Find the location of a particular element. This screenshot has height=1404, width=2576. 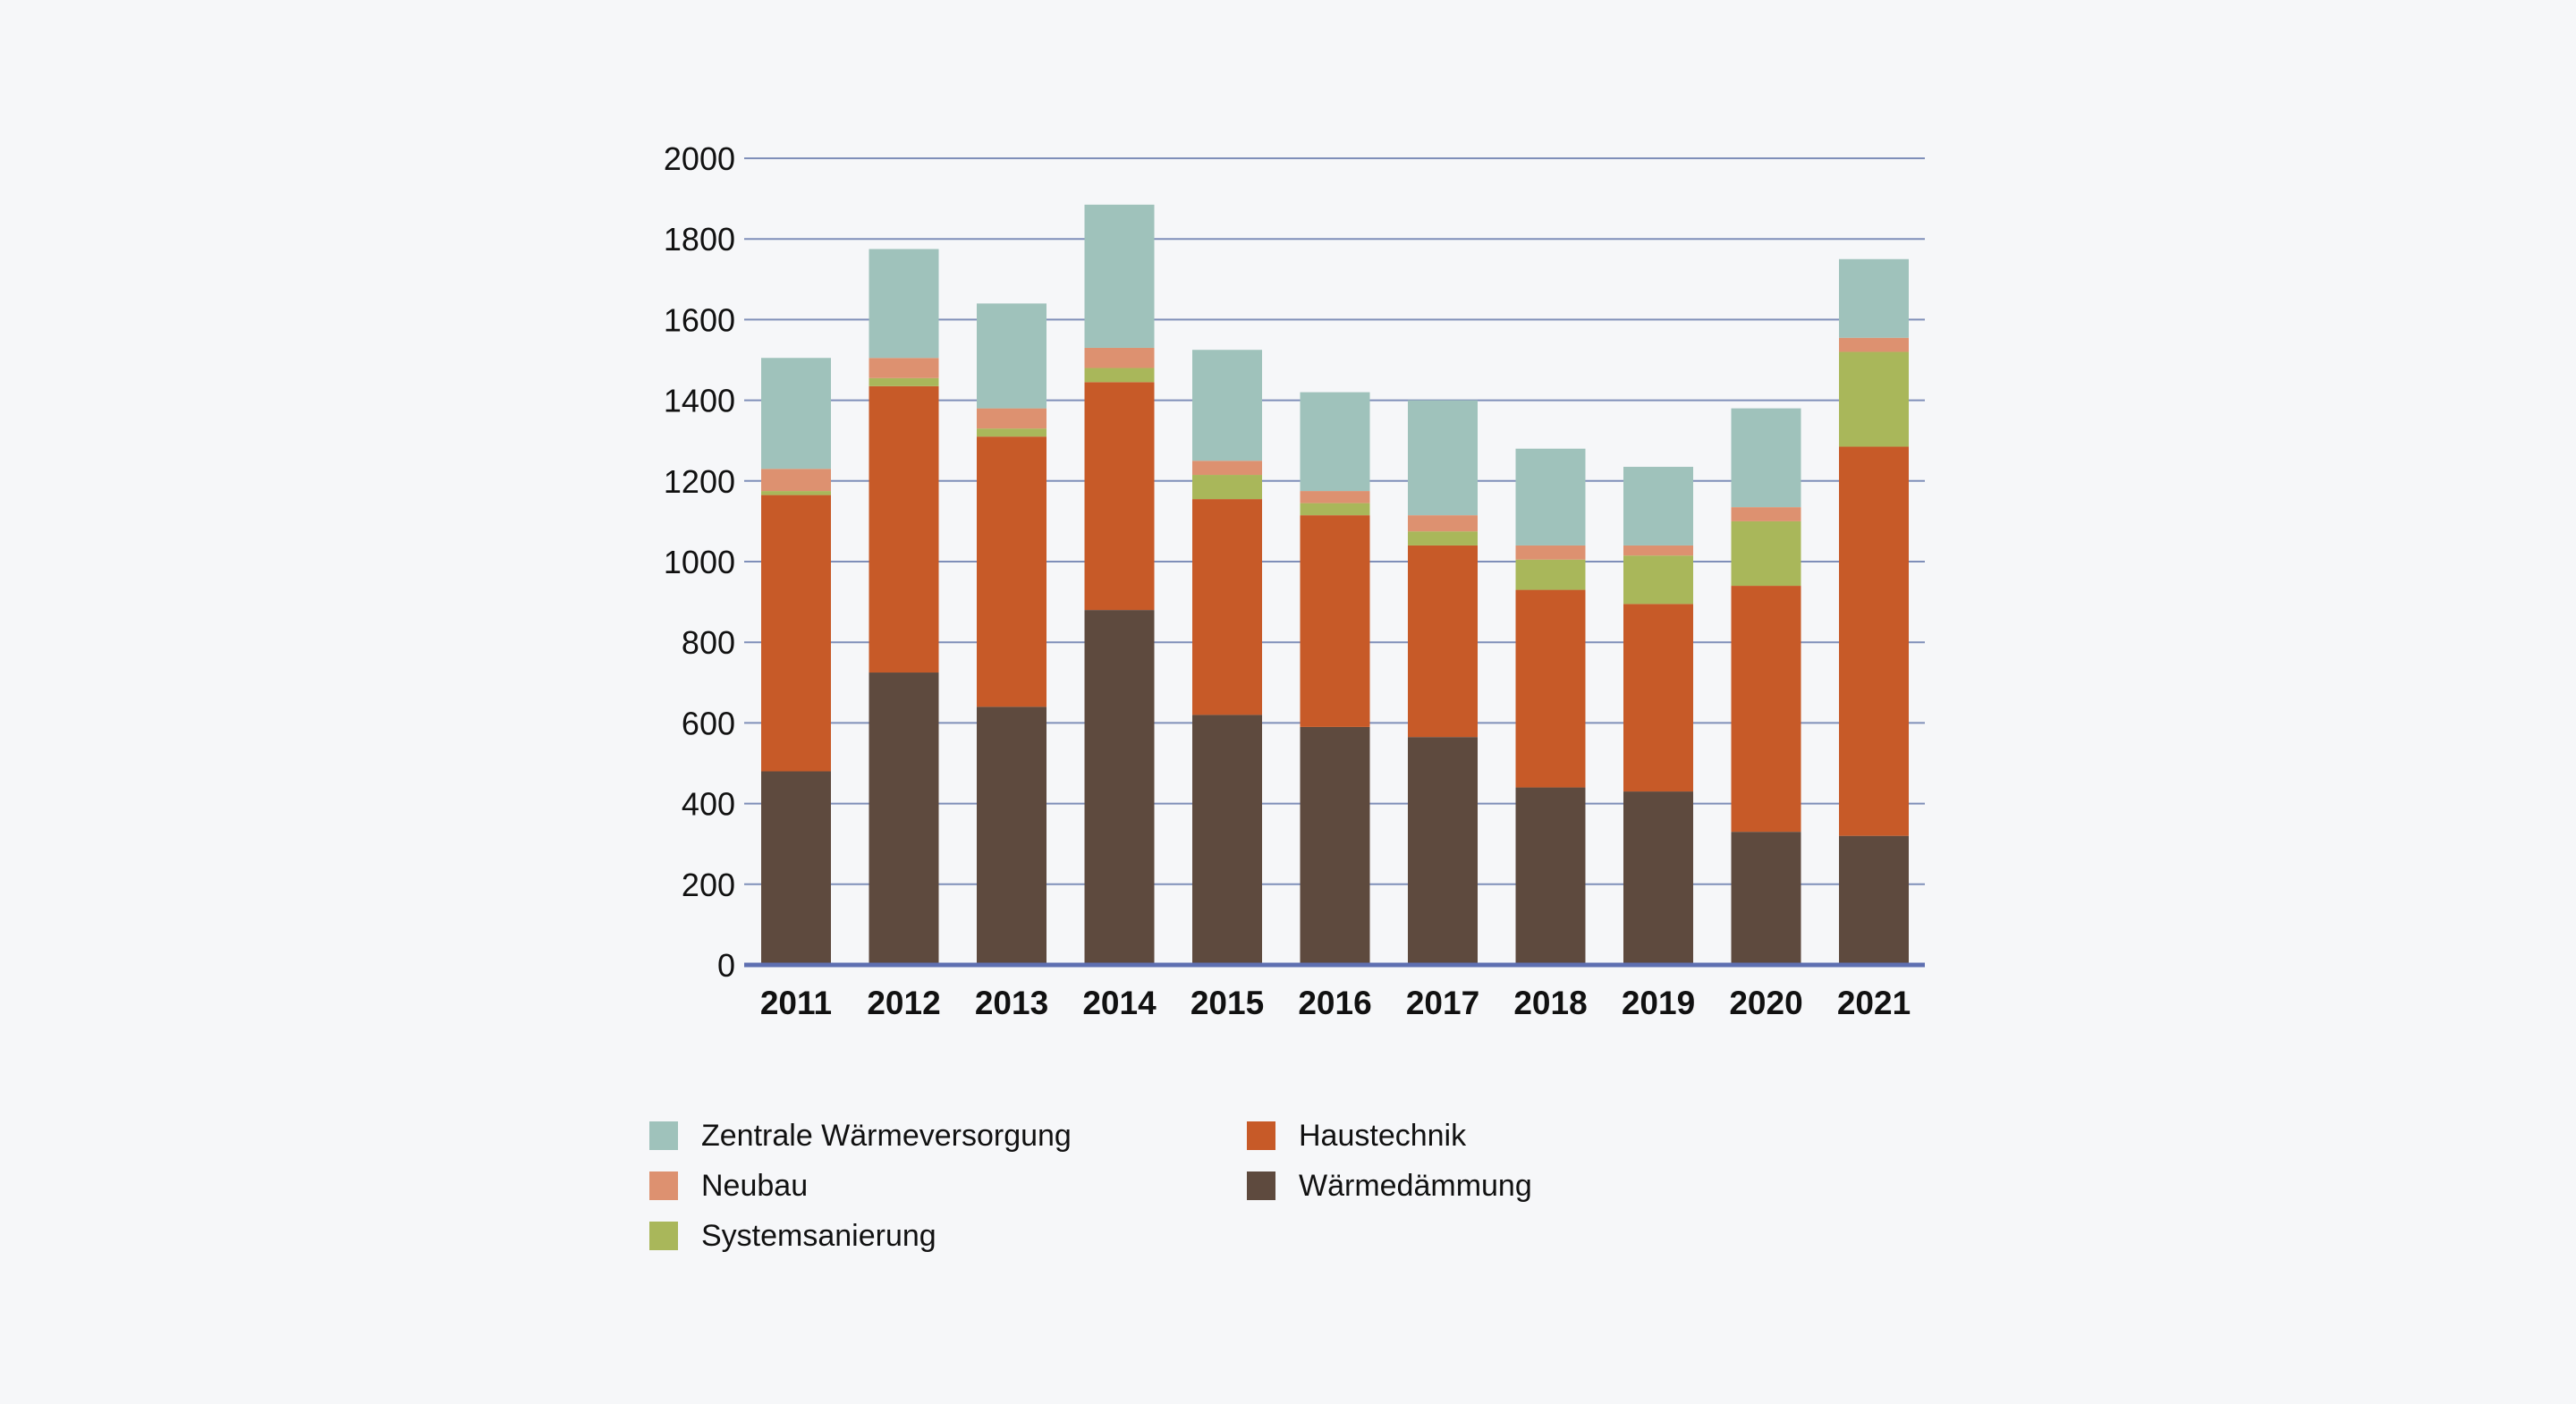

legend-item-zentrale-waermeversorgung: Zentrale Wärmeversorgung is located at coordinates (860, 1136).